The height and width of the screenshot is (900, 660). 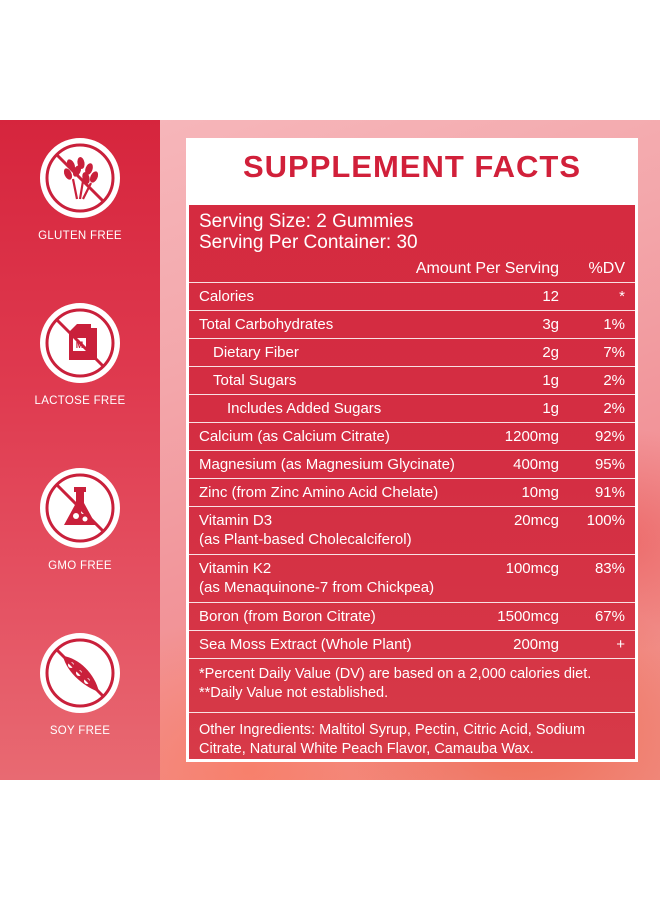 I want to click on nutrient-name: Calcium (as Calcium Citrate), so click(x=294, y=436).